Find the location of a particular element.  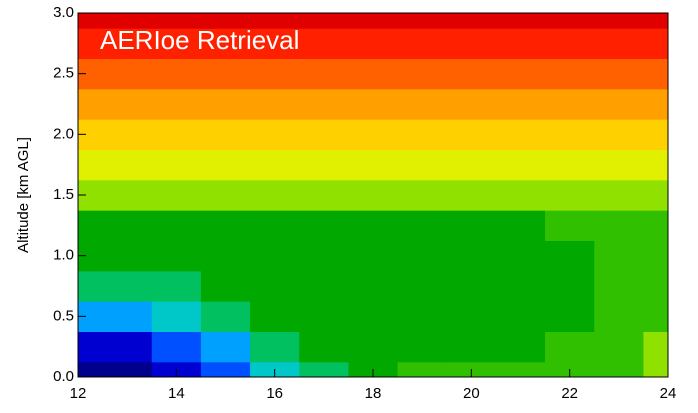

y-tick-label: 0.5 is located at coordinates (63, 315).